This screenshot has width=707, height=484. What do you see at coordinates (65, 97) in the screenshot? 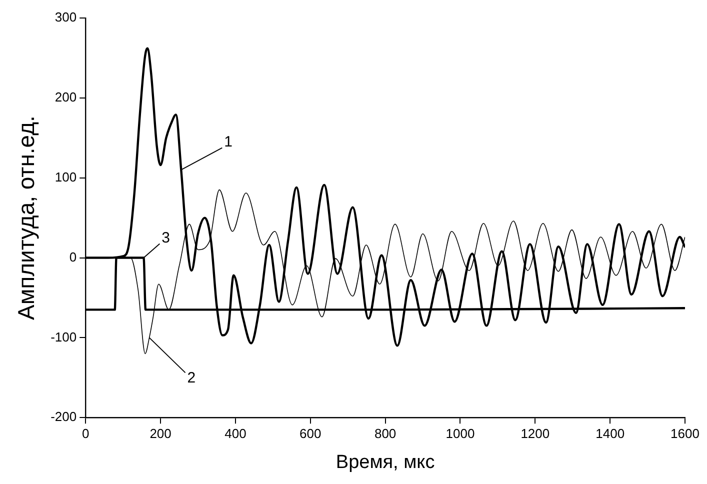
I see `y-tick-label: 200` at bounding box center [65, 97].